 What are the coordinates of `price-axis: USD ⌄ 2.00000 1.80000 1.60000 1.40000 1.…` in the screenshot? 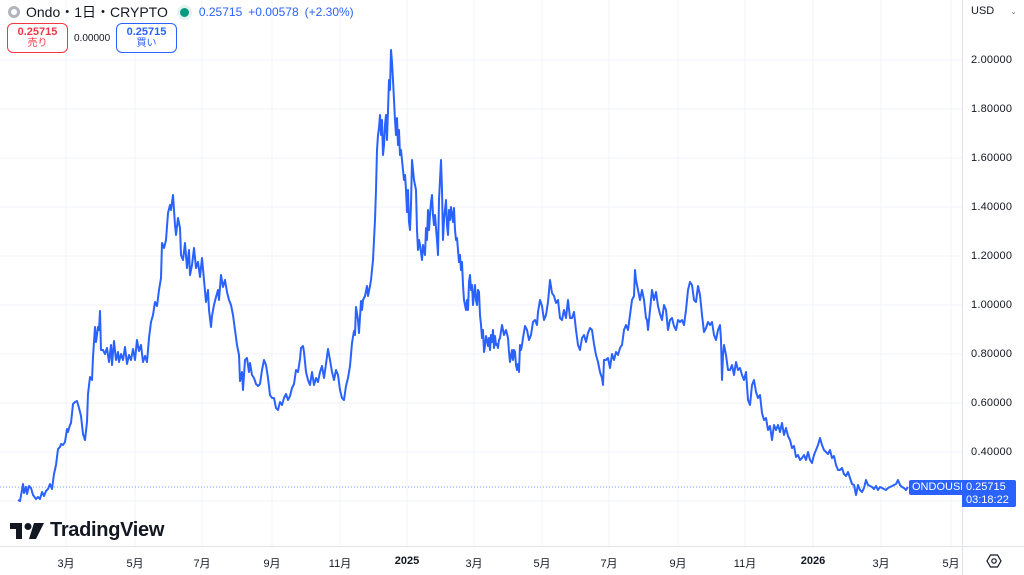 It's located at (993, 273).